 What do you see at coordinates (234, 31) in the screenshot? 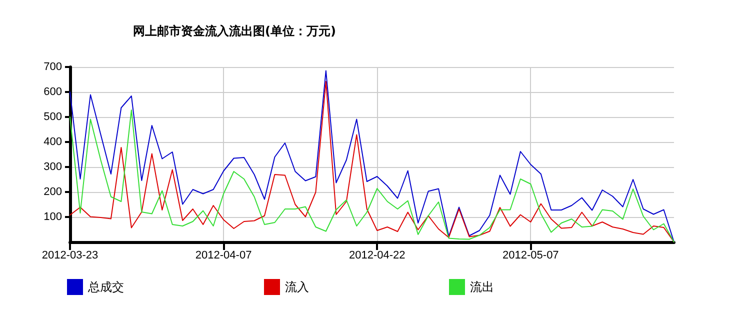
I see `chart-title: 网上邮市资金流入流出图(单位：万元)` at bounding box center [234, 31].